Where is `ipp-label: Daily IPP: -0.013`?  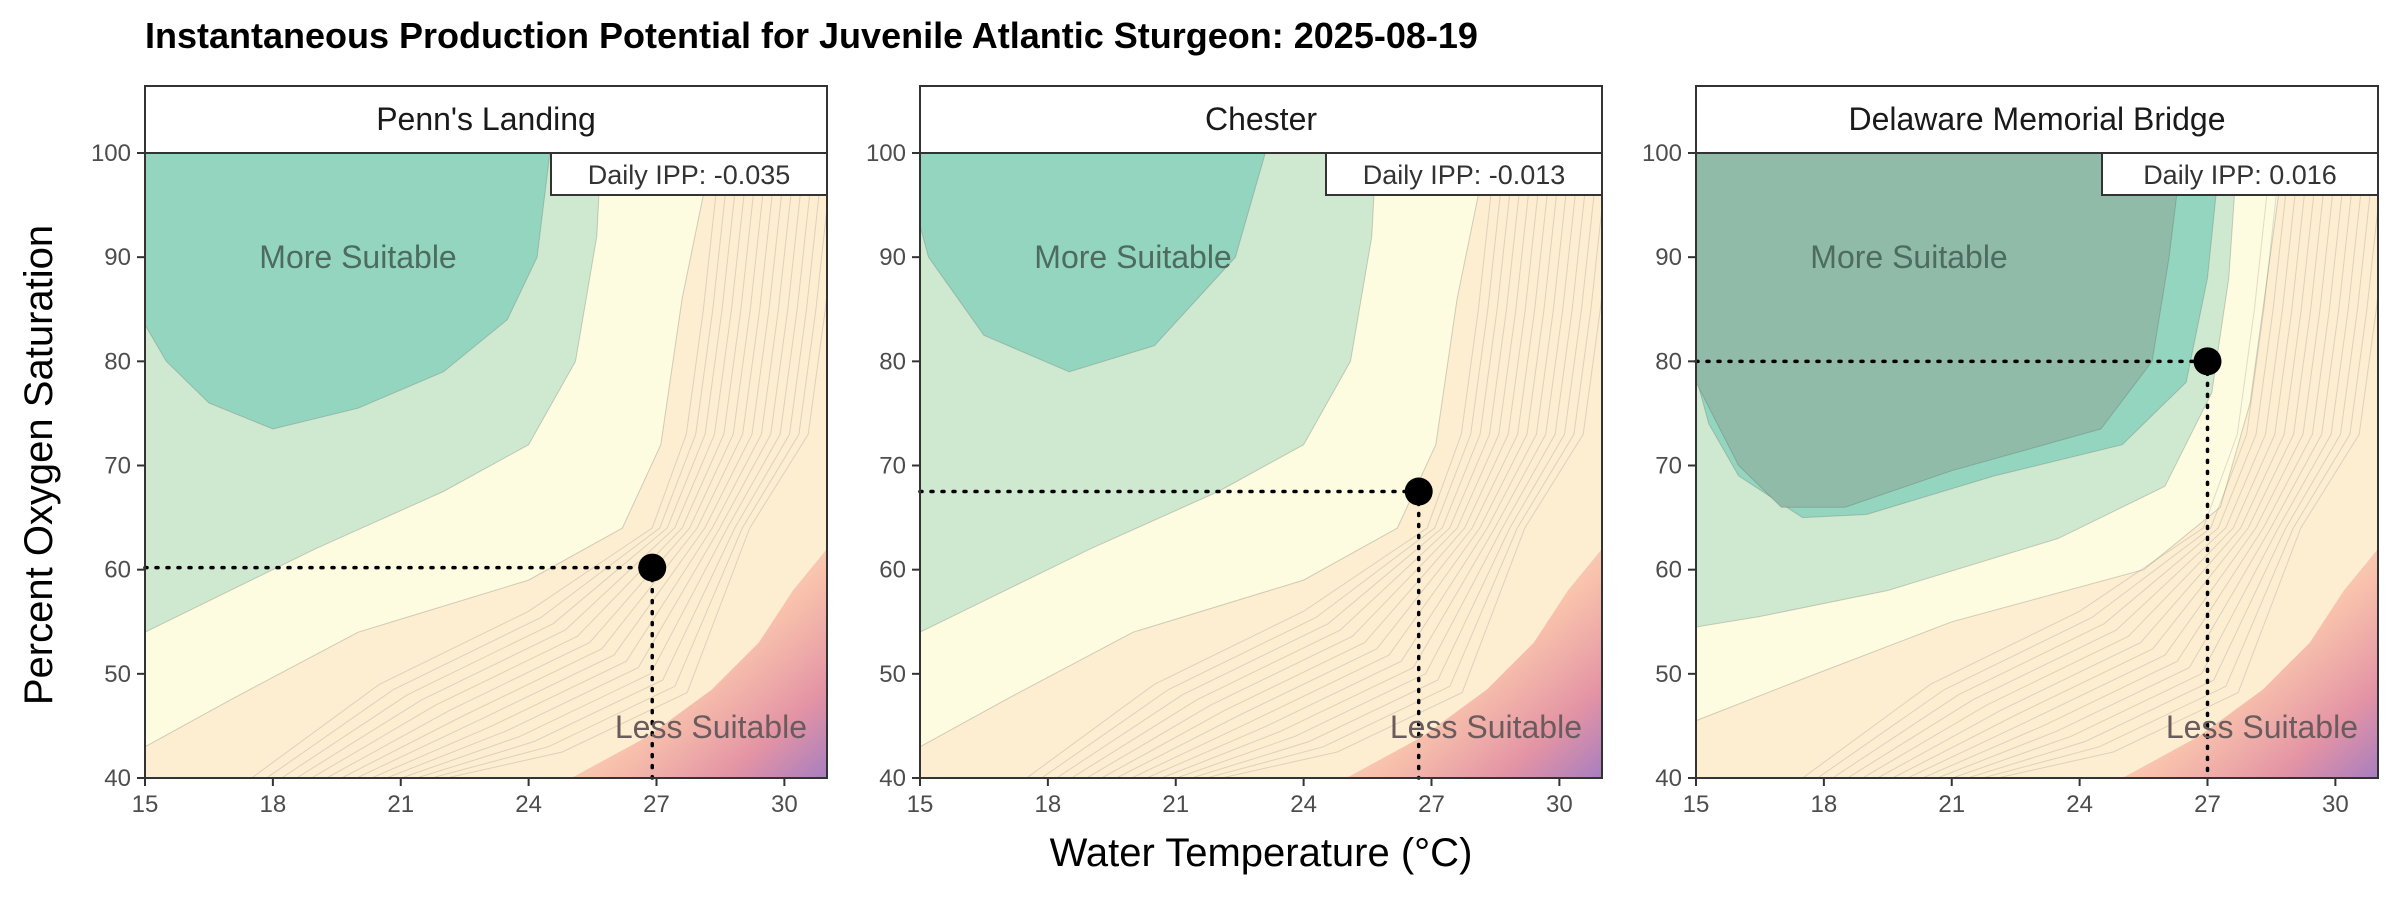 ipp-label: Daily IPP: -0.013 is located at coordinates (1464, 175).